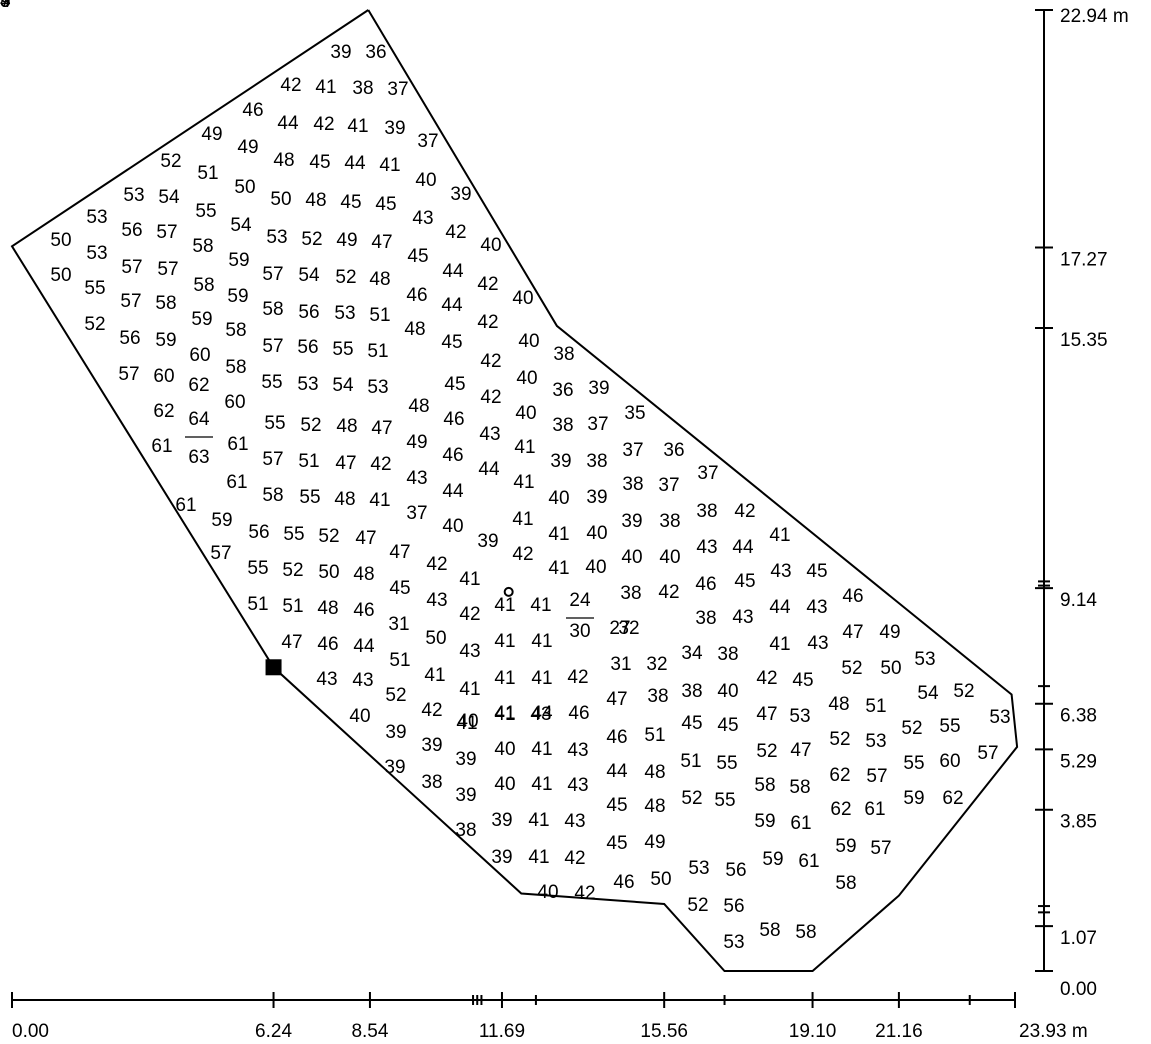  What do you see at coordinates (369, 1031) in the screenshot?
I see `x-axis-tick-label: 8.54` at bounding box center [369, 1031].